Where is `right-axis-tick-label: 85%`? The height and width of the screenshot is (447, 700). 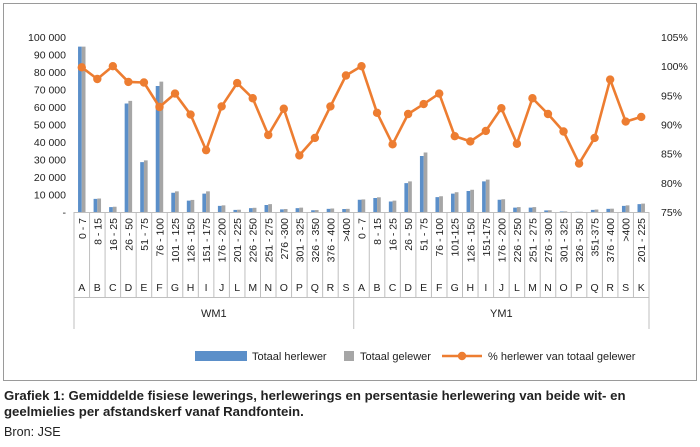
right-axis-tick-label: 85% is located at coordinates (671, 155).